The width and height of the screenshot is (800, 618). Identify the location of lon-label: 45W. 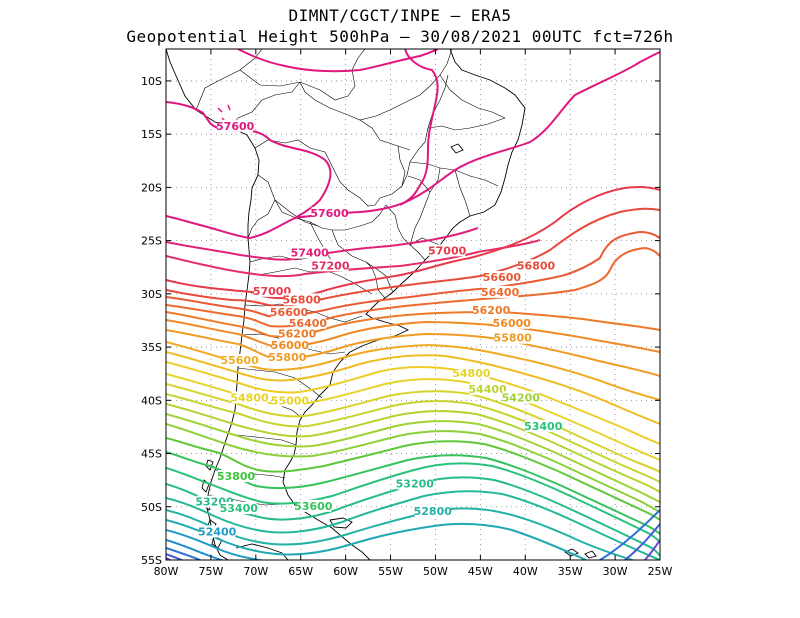
(480, 571).